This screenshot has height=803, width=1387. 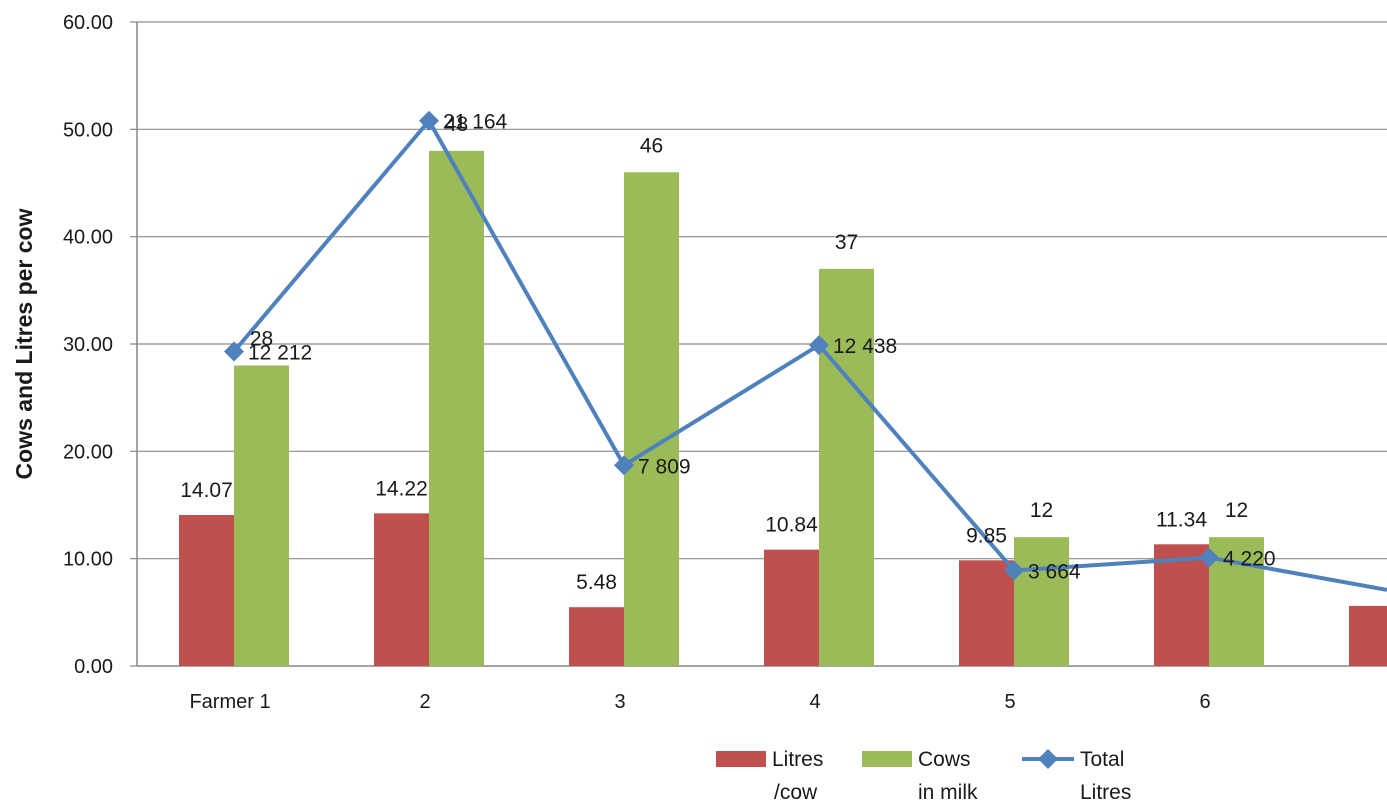 I want to click on legend-label: /cow, so click(x=796, y=792).